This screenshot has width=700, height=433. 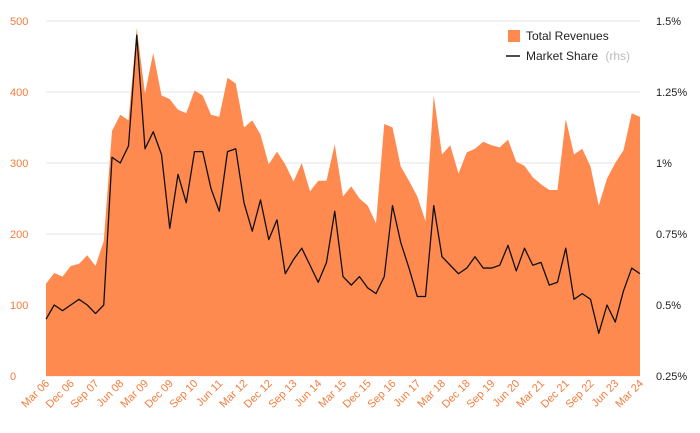 What do you see at coordinates (19, 235) in the screenshot?
I see `left-tick-label: 200` at bounding box center [19, 235].